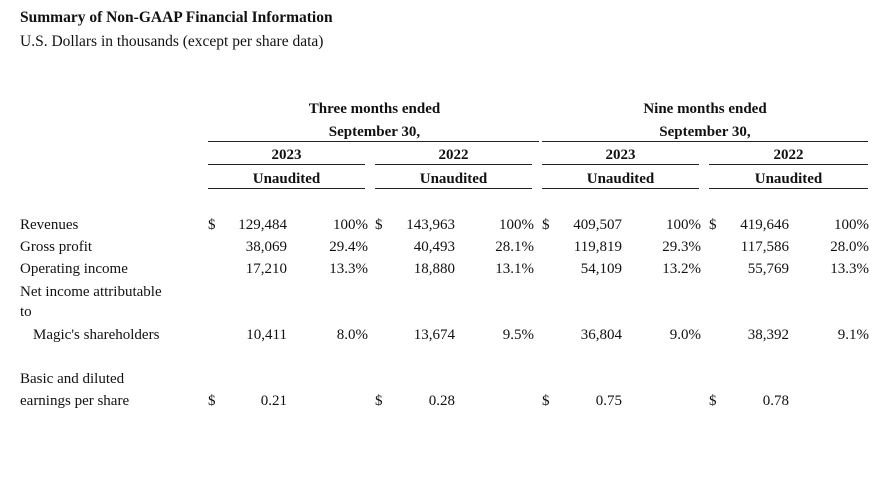 The height and width of the screenshot is (491, 887). What do you see at coordinates (273, 401) in the screenshot?
I see `value-cell: 0.21` at bounding box center [273, 401].